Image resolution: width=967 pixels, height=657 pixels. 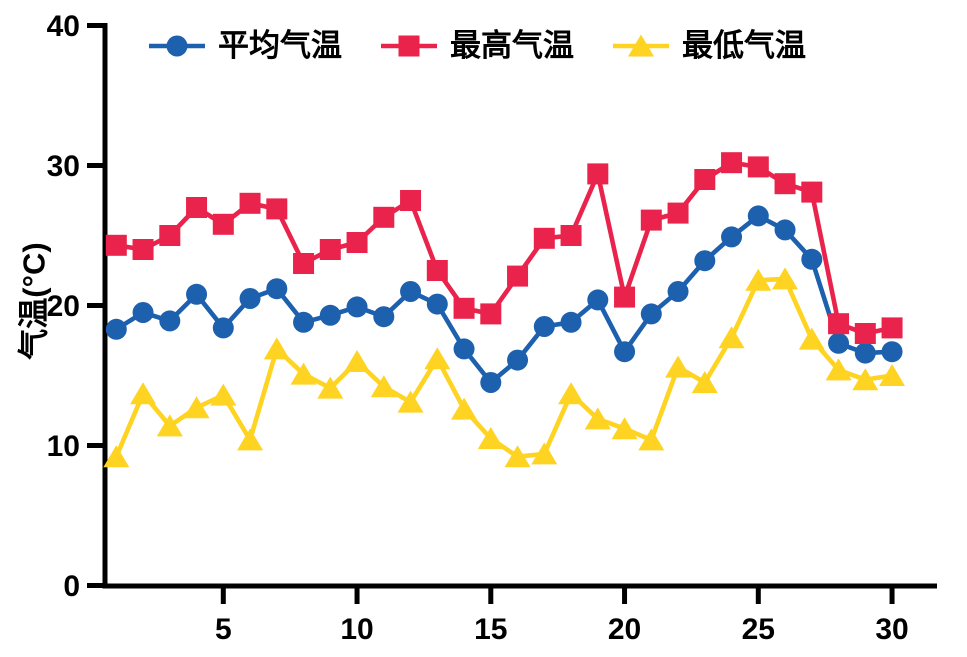 I want to click on legend-item-average: 平均气温, so click(x=245, y=46).